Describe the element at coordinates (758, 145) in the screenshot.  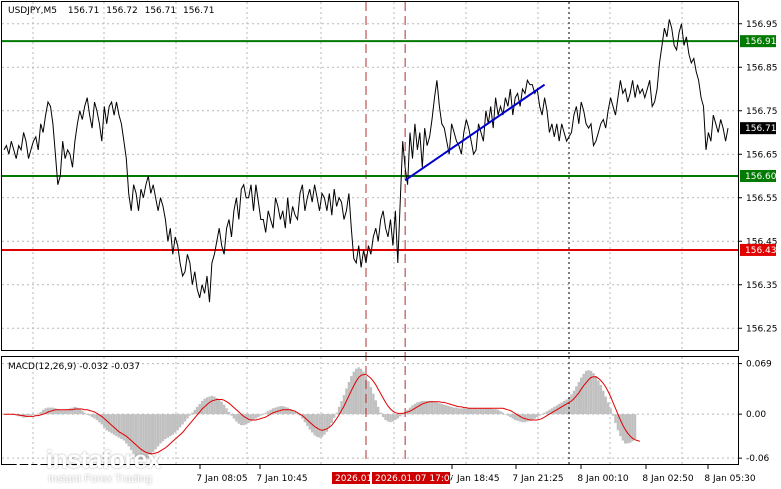
I see `price-tags: 156.91 156.60 156.43 156.71` at that location.